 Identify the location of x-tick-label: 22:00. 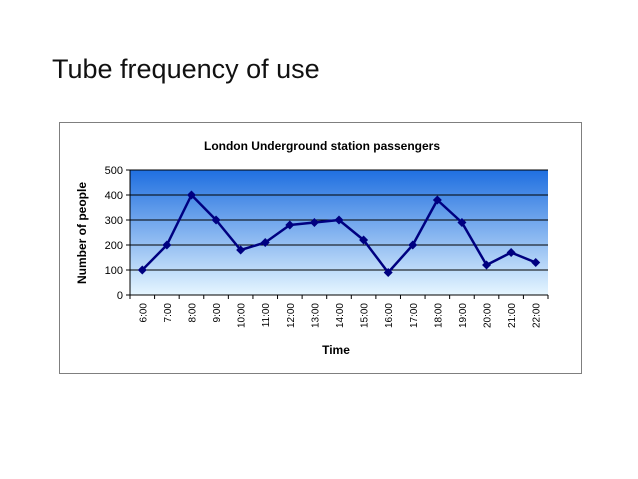
(537, 315).